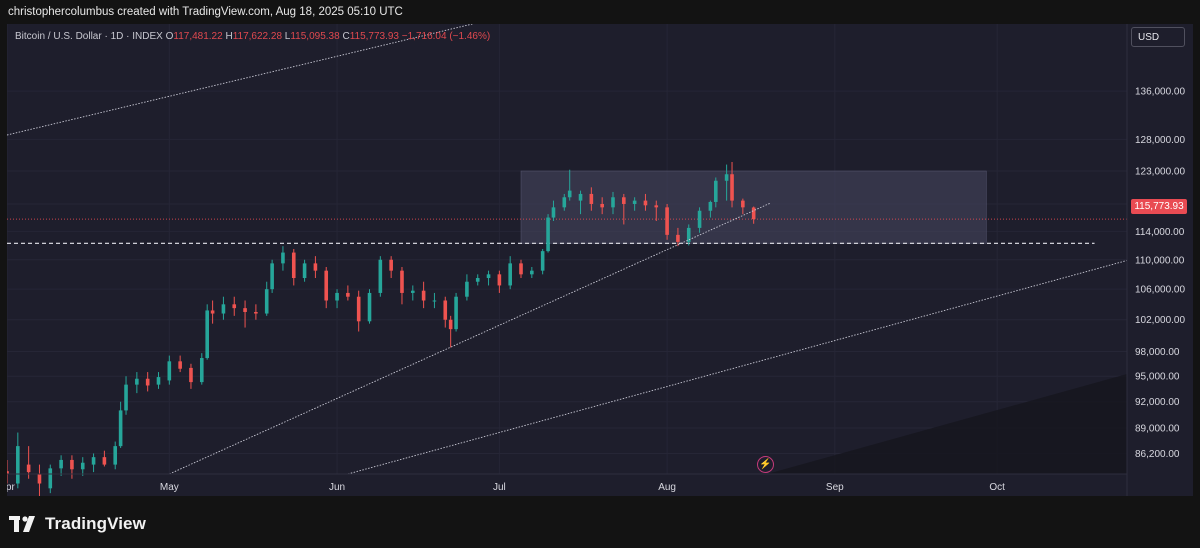  I want to click on tradingview-logo: TradingView, so click(77, 524).